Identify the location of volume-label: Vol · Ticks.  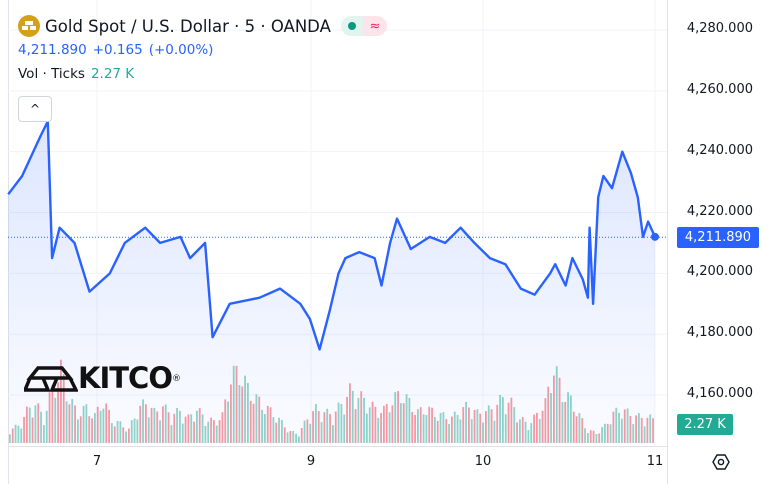
(51, 74).